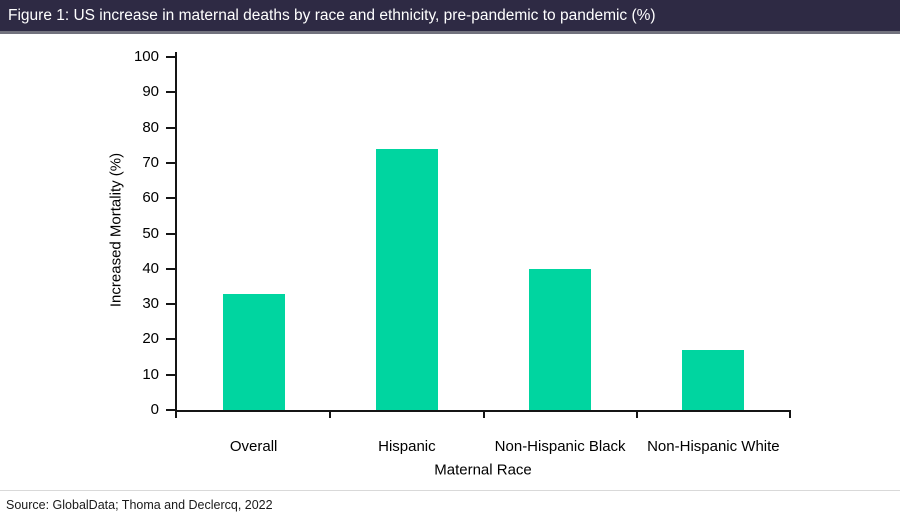 The height and width of the screenshot is (529, 900). Describe the element at coordinates (483, 470) in the screenshot. I see `x-axis-title: Maternal Race` at that location.